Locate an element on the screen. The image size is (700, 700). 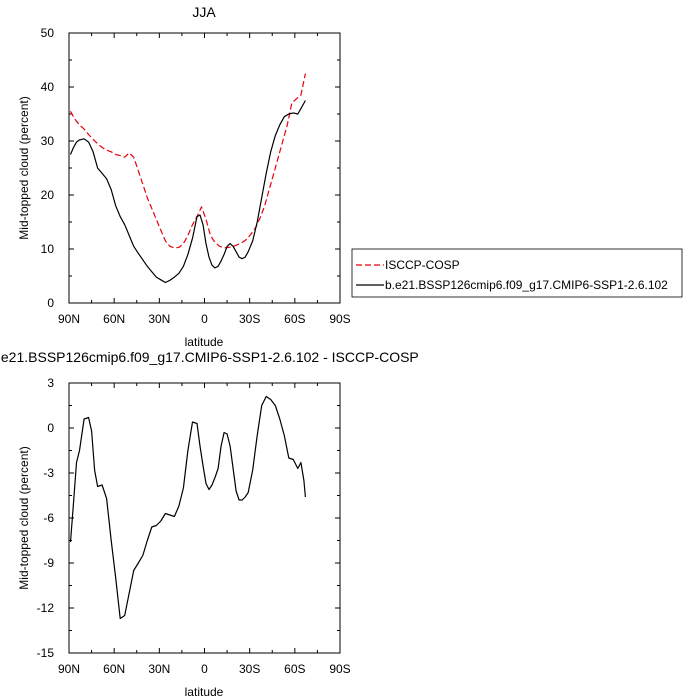
bottom-series-difference is located at coordinates (187, 507).